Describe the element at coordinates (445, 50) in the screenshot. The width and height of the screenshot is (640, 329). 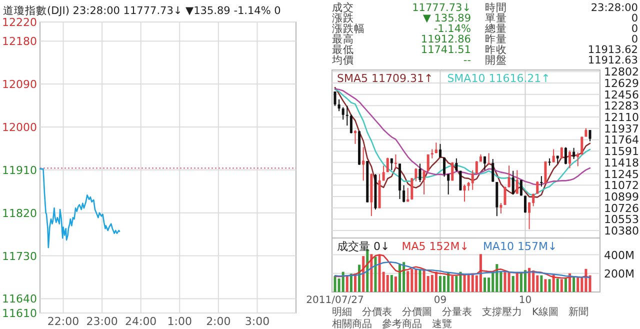
I see `text: 11741.51` at that location.